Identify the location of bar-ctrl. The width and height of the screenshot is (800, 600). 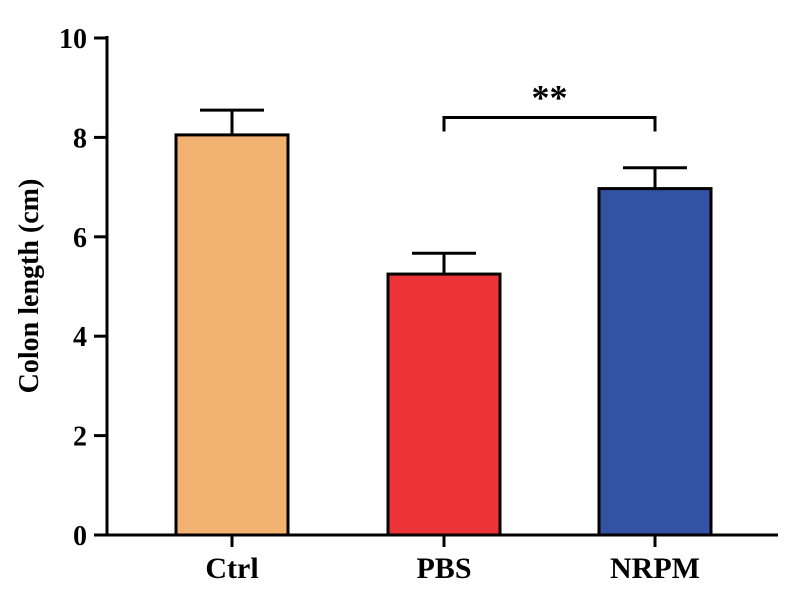
(232, 335).